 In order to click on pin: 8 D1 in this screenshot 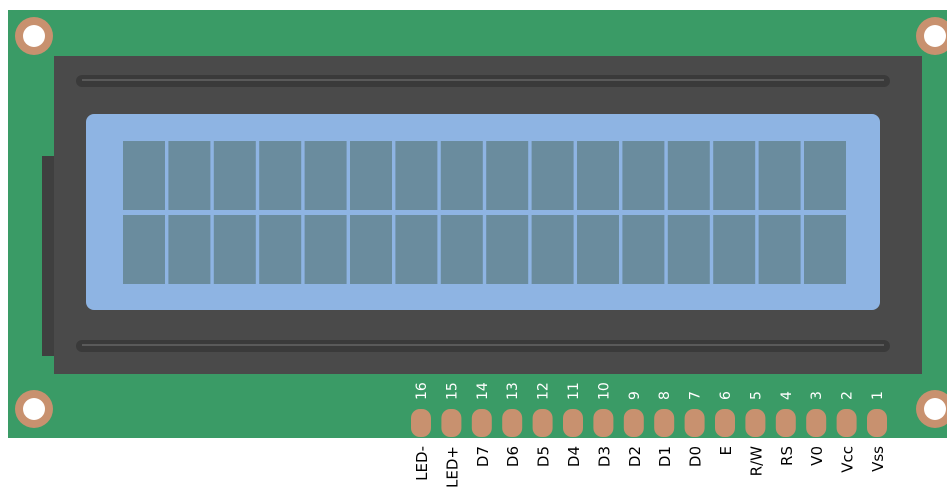, I will do `click(664, 429)`.